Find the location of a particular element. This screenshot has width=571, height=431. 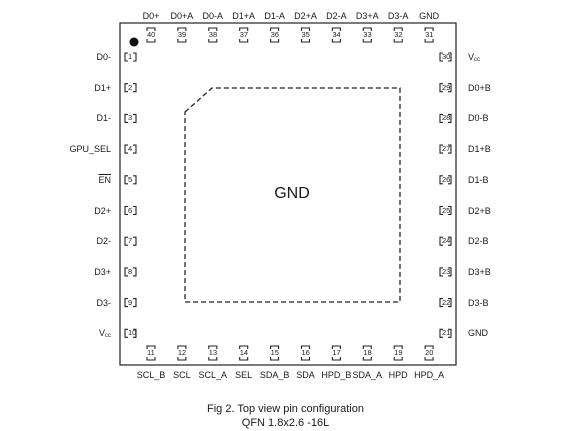

pin-number-28: 28 is located at coordinates (446, 118).